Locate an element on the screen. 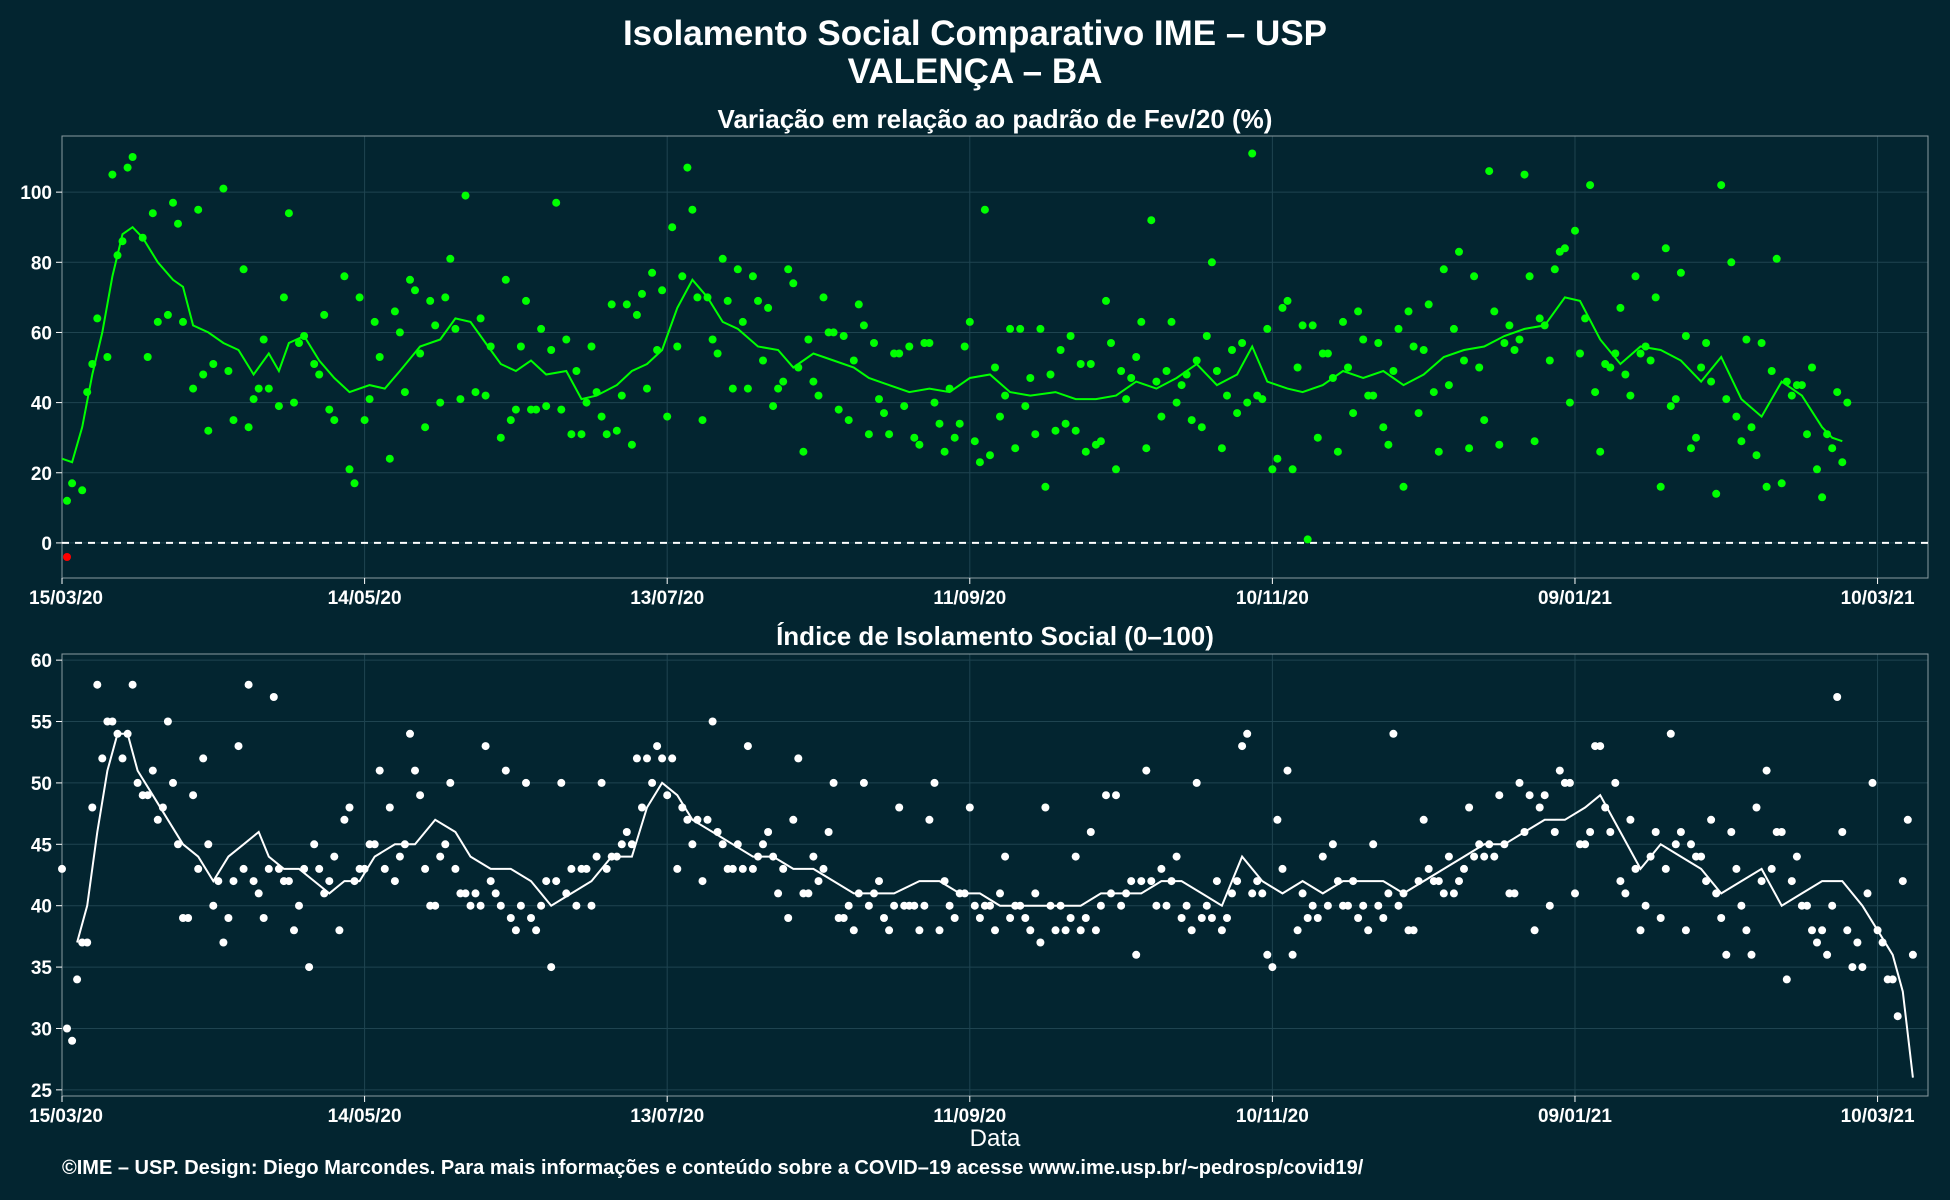 The image size is (1950, 1200). x-tick-label: 09/01/21 is located at coordinates (1575, 598).